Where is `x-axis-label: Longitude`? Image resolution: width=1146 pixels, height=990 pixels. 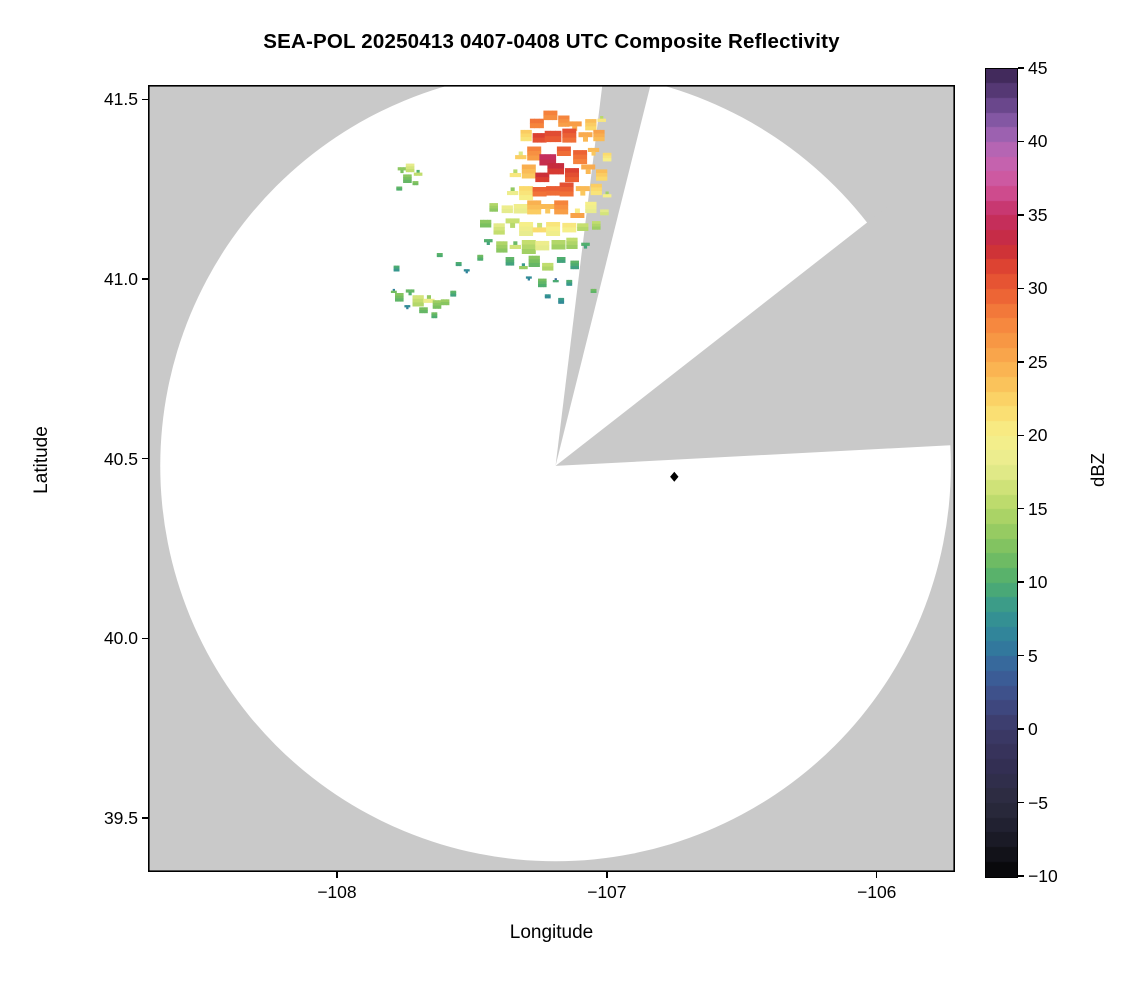
x-axis-label: Longitude is located at coordinates (551, 932).